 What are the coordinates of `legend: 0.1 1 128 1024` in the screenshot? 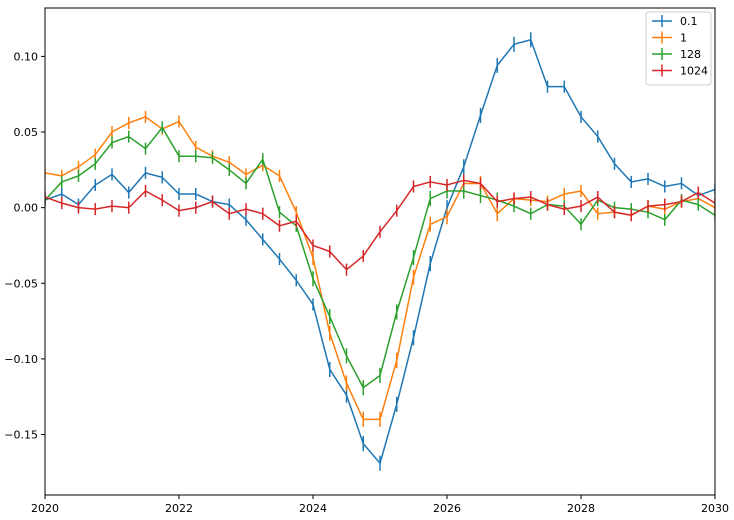 It's located at (678, 48).